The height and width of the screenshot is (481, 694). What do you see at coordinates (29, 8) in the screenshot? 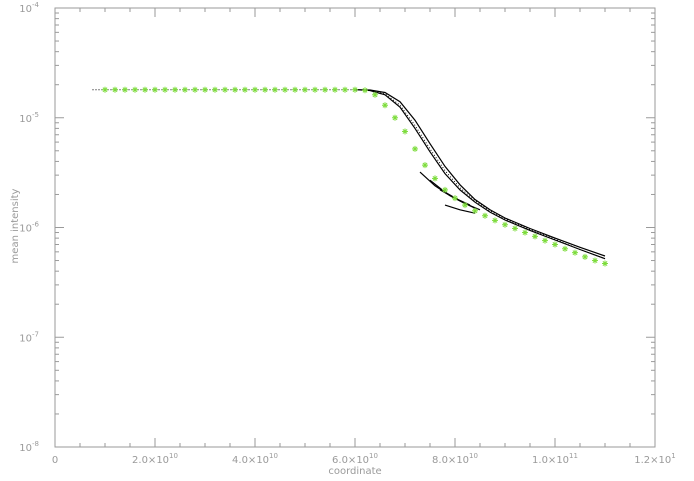
I see `y-tick-label: 10⁻⁴` at bounding box center [29, 8].